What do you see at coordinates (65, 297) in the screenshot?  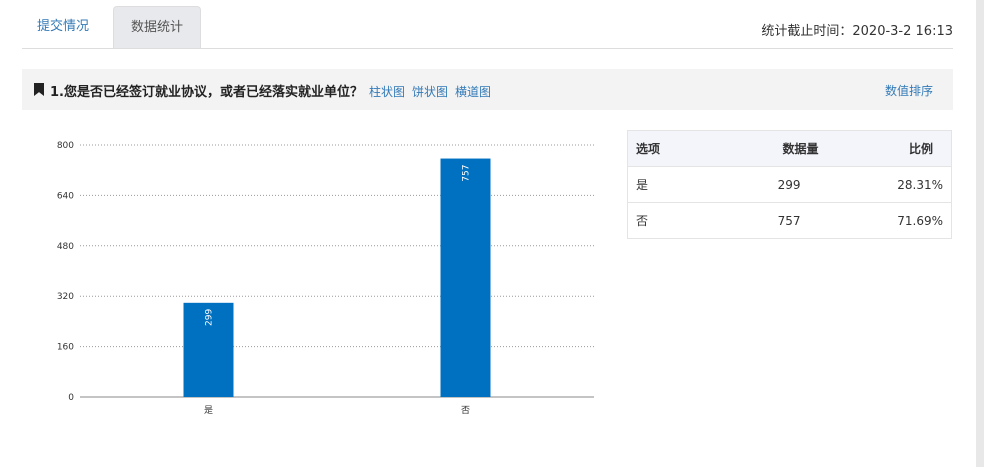 I see `y-tick-label: 320` at bounding box center [65, 297].